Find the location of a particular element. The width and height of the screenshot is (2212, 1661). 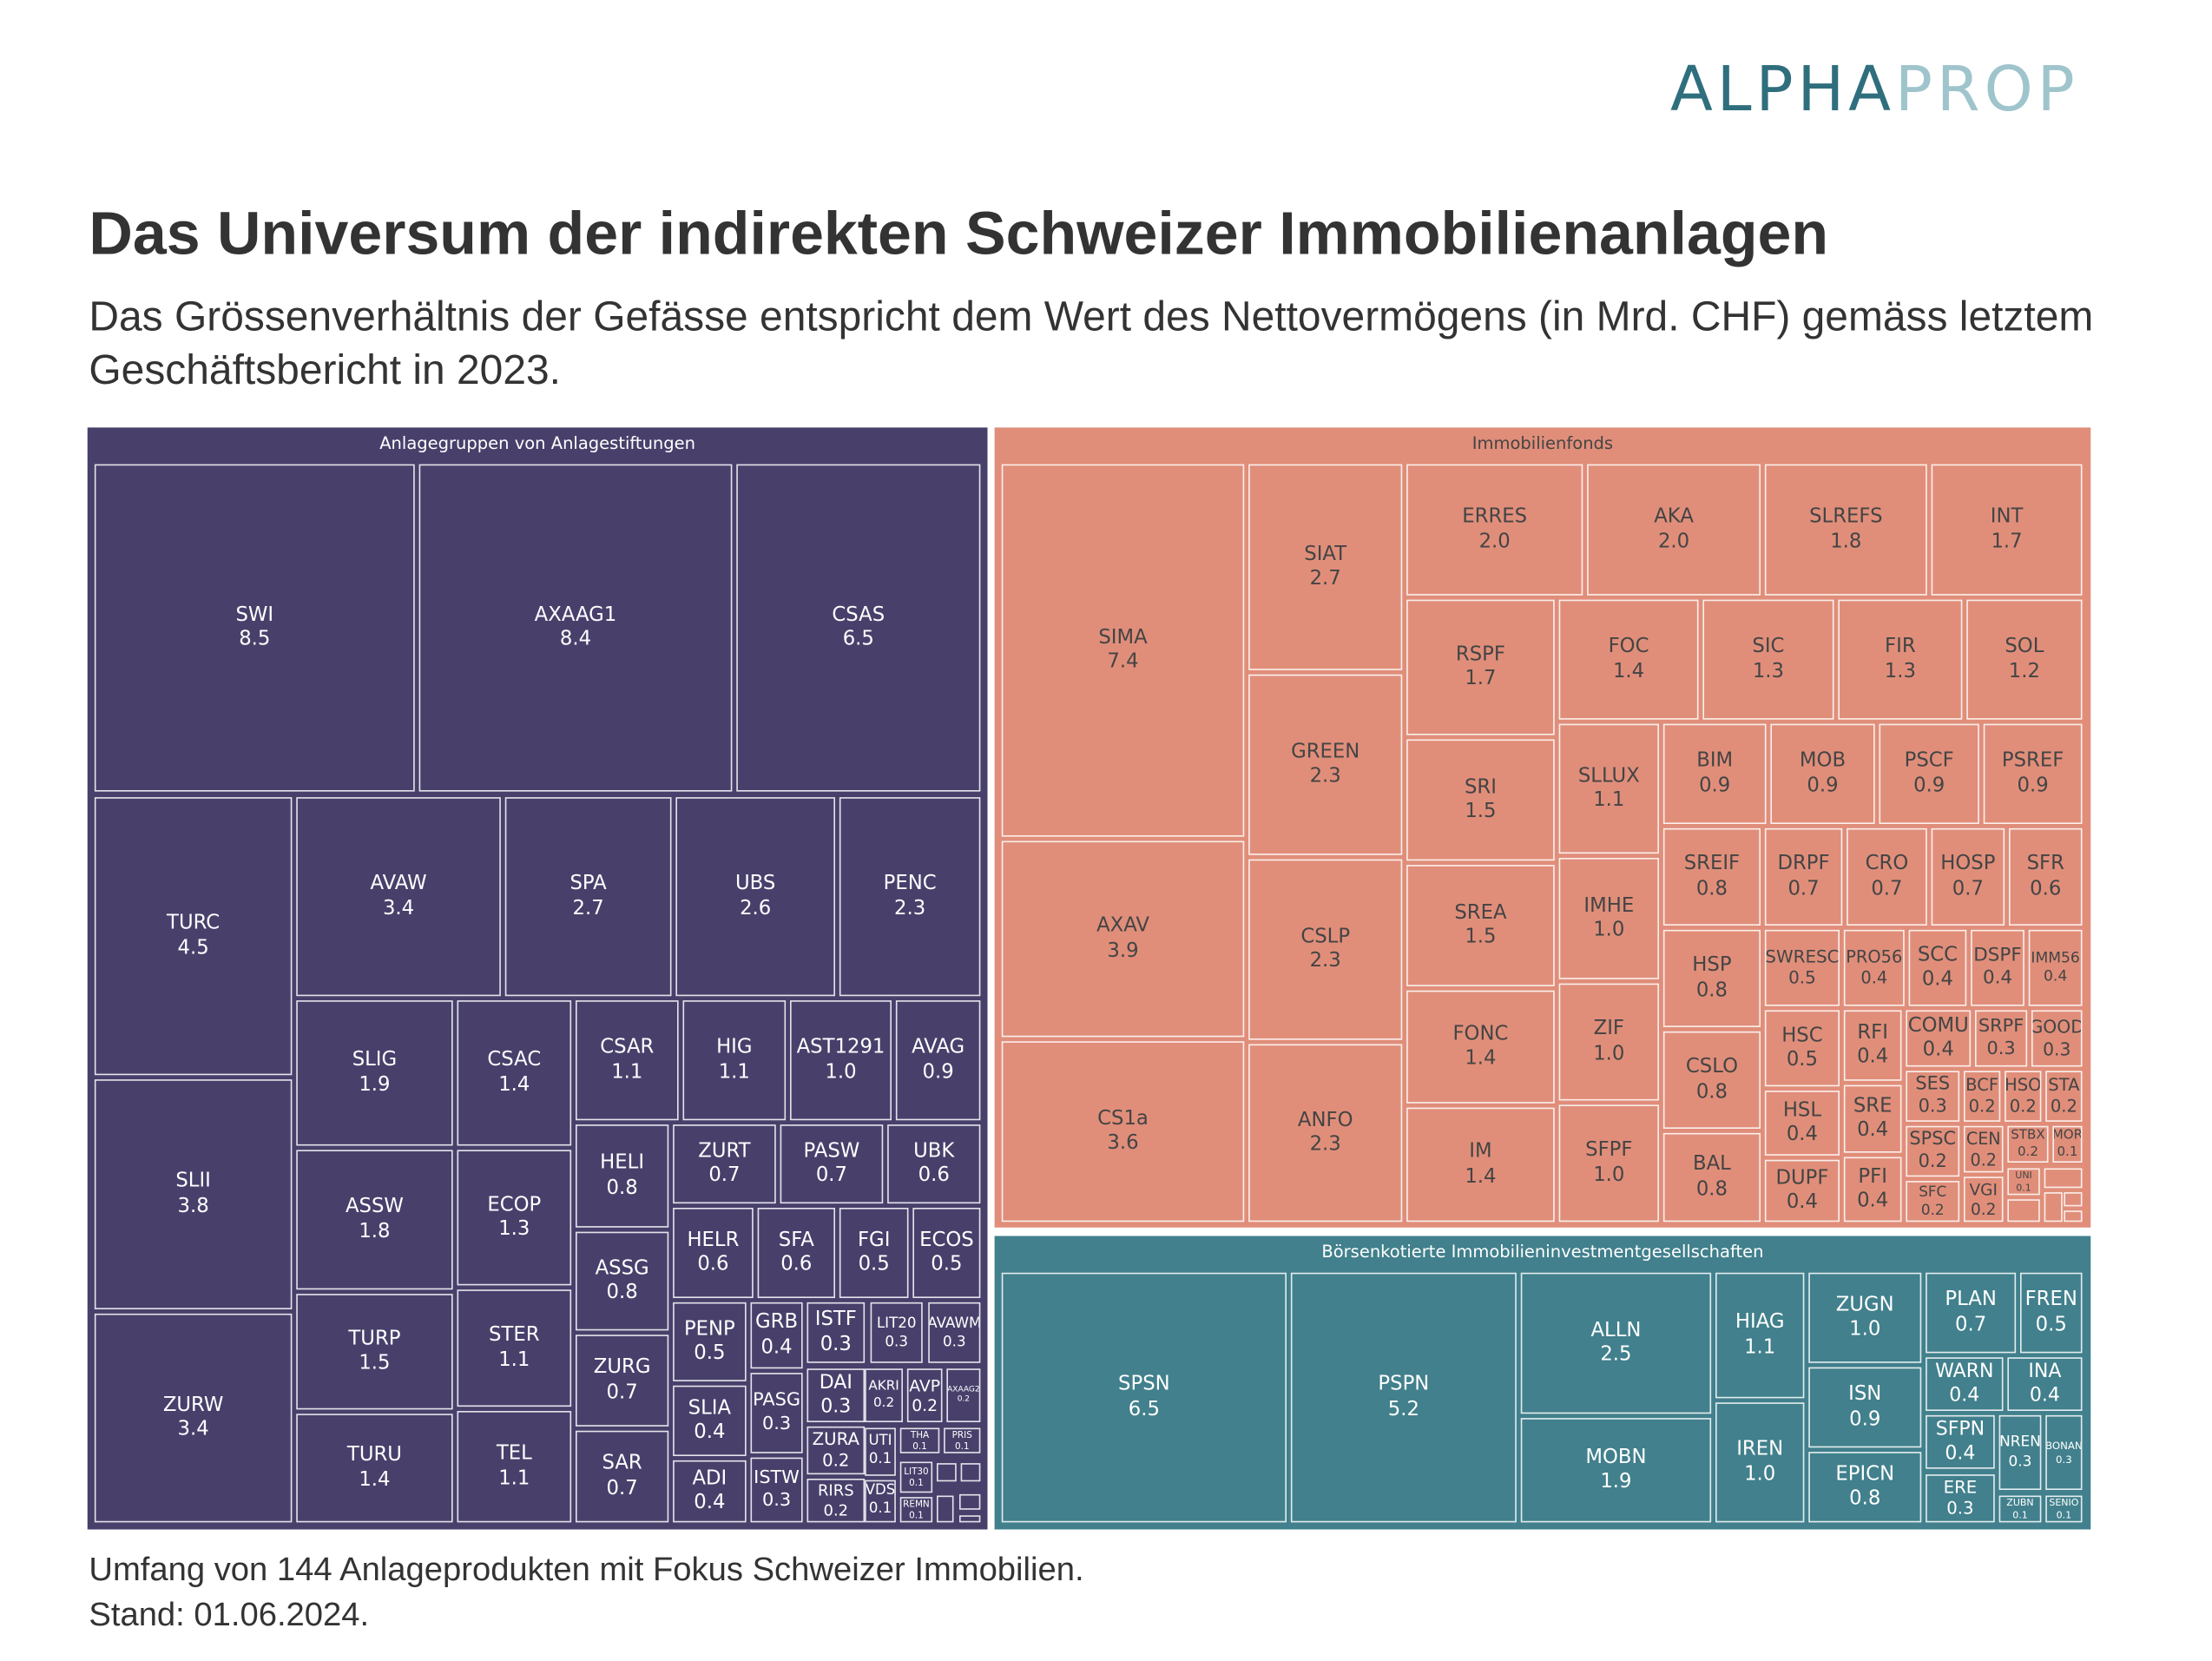

treemap-cell: ZUBN 0.1 is located at coordinates (2020, 1509).